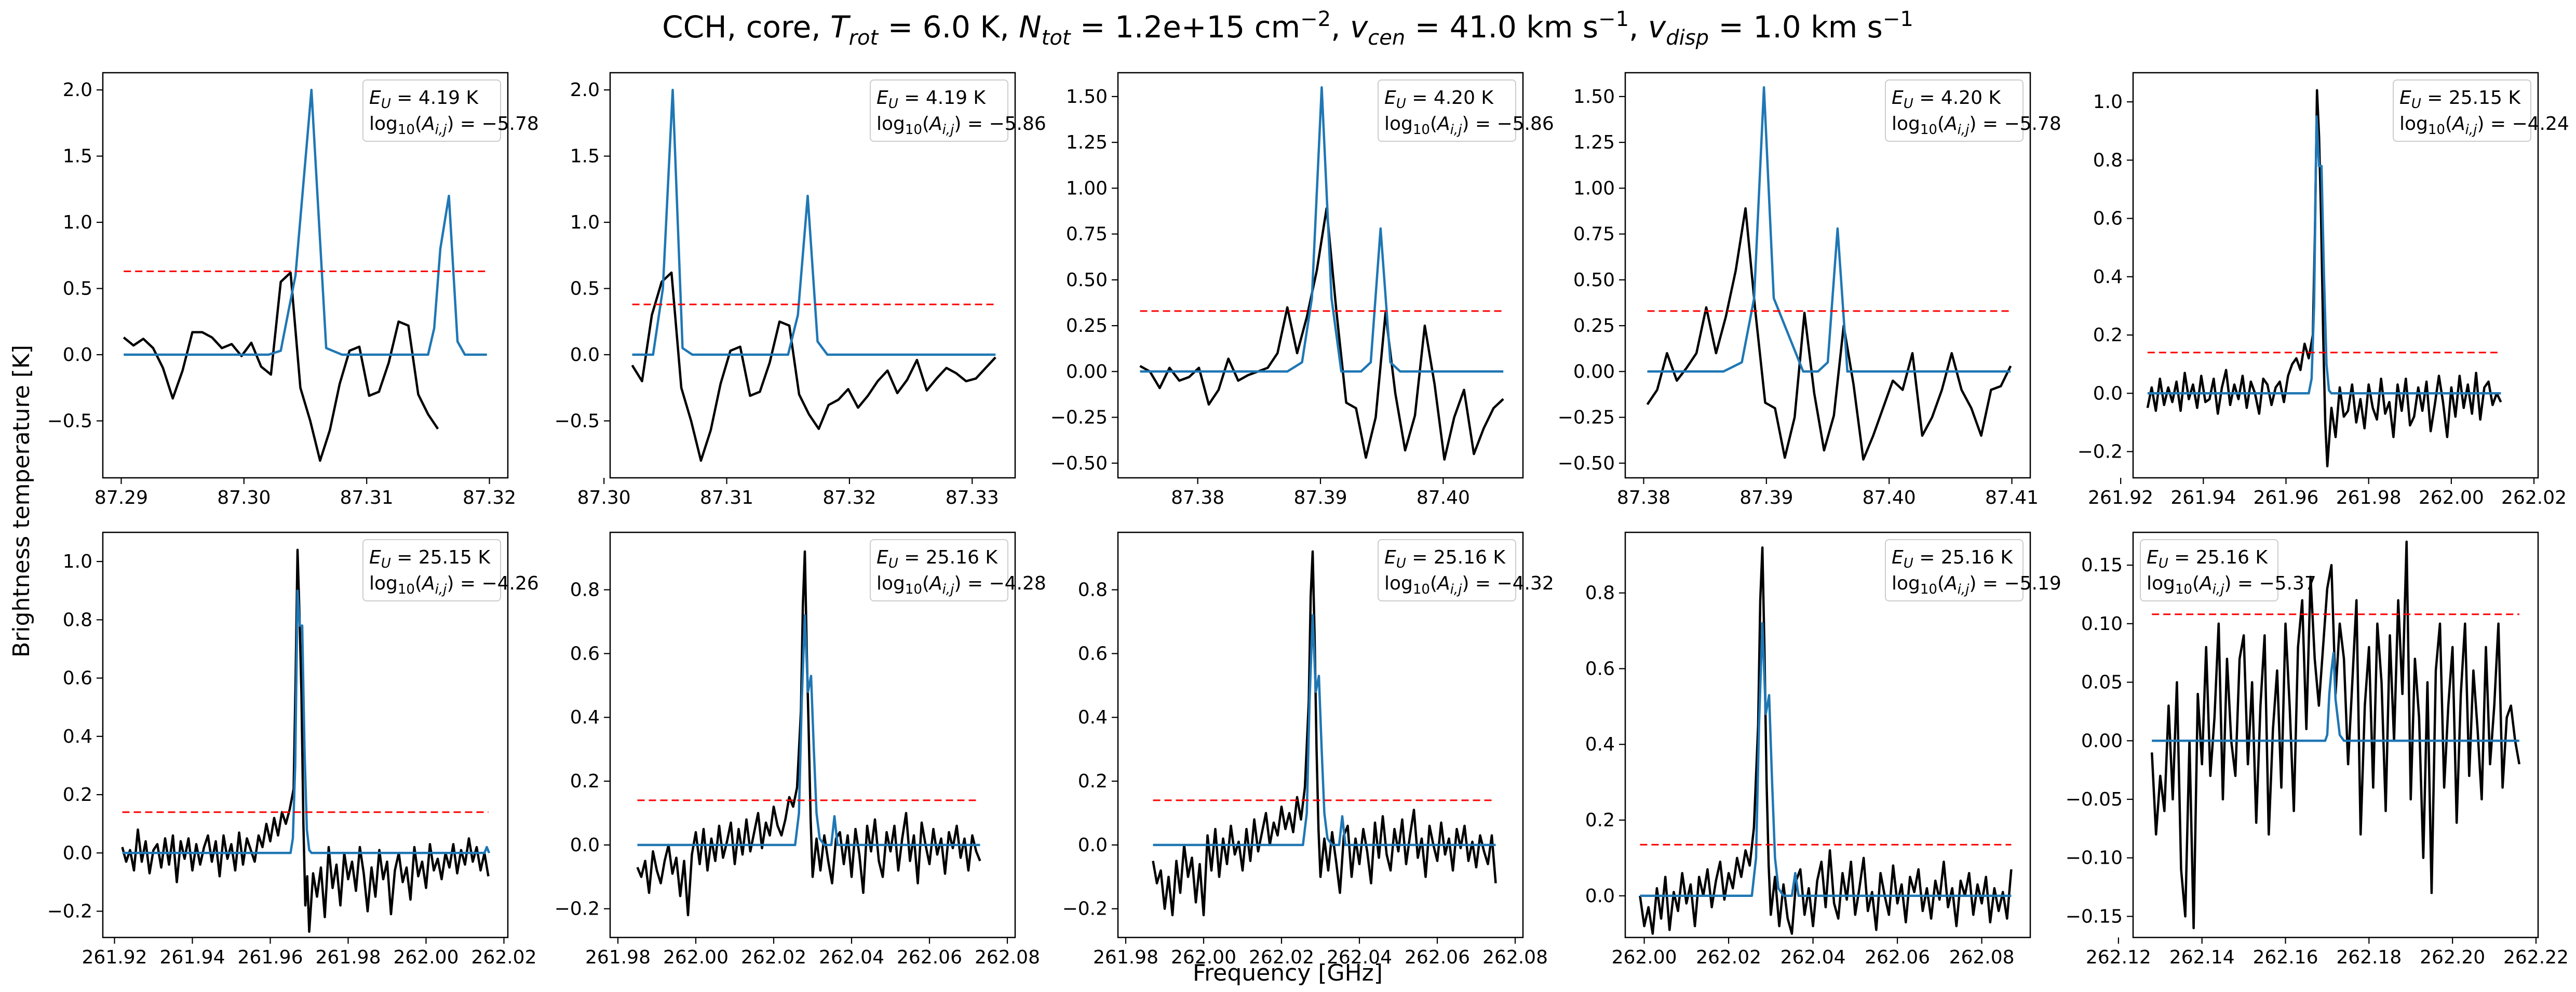 The image size is (2576, 992). Describe the element at coordinates (2207, 559) in the screenshot. I see `upper-level-energy-label: EU = 25.16 K` at that location.